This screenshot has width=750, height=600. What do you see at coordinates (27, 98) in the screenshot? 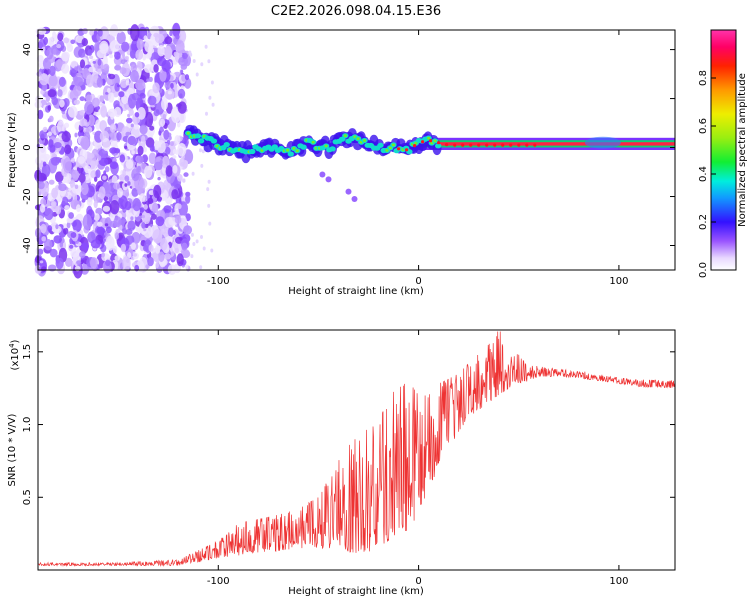
I see `y-tick-label: 20` at bounding box center [27, 98].